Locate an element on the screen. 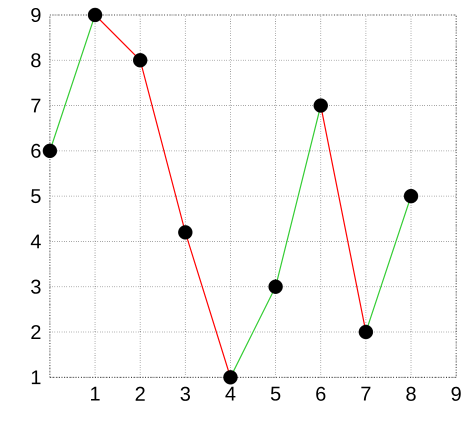  y-tick-label: 8 is located at coordinates (36, 60).